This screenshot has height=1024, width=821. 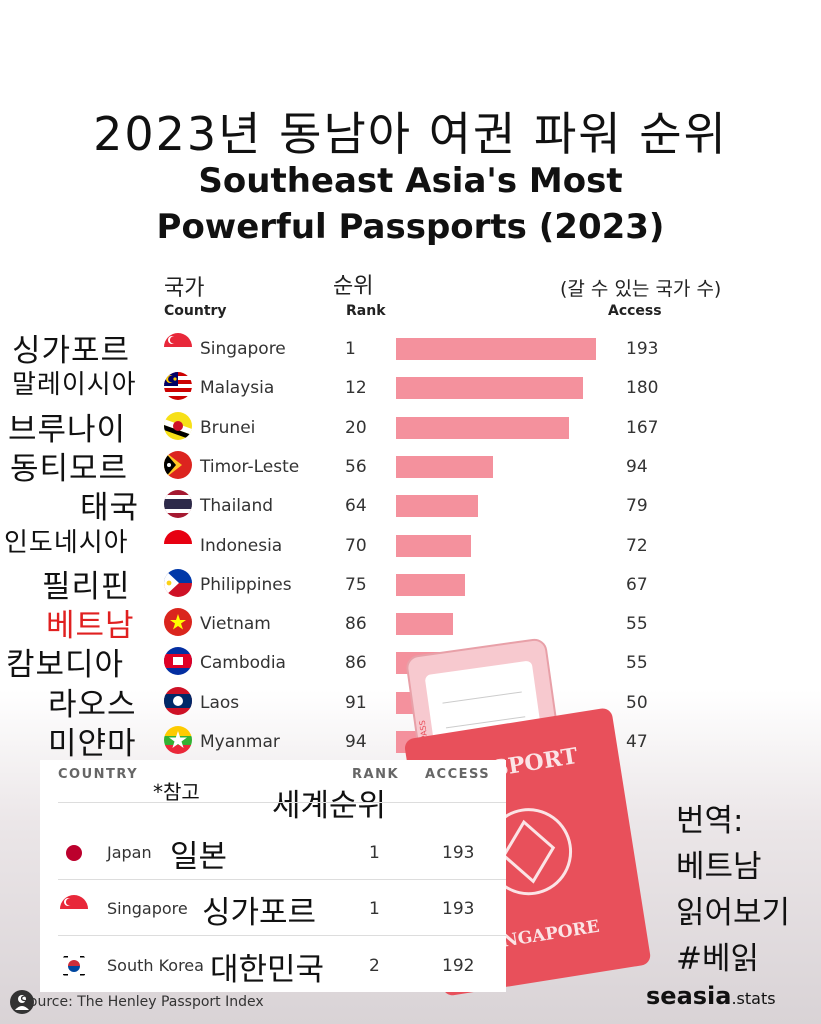 What do you see at coordinates (178, 504) in the screenshot?
I see `thailand-flag-icon` at bounding box center [178, 504].